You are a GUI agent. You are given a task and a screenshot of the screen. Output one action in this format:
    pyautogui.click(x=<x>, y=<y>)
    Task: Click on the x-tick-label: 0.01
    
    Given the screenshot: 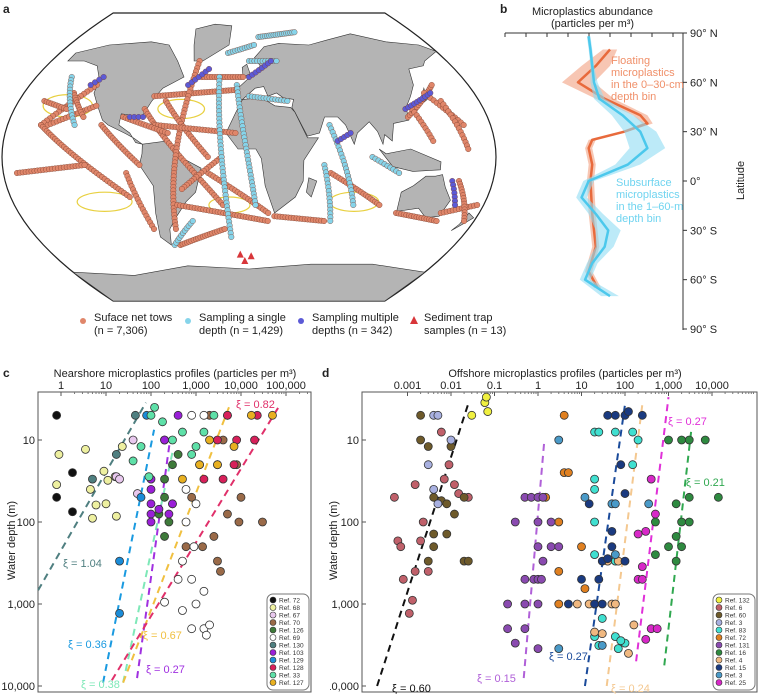 What is the action you would take?
    pyautogui.click(x=450, y=386)
    